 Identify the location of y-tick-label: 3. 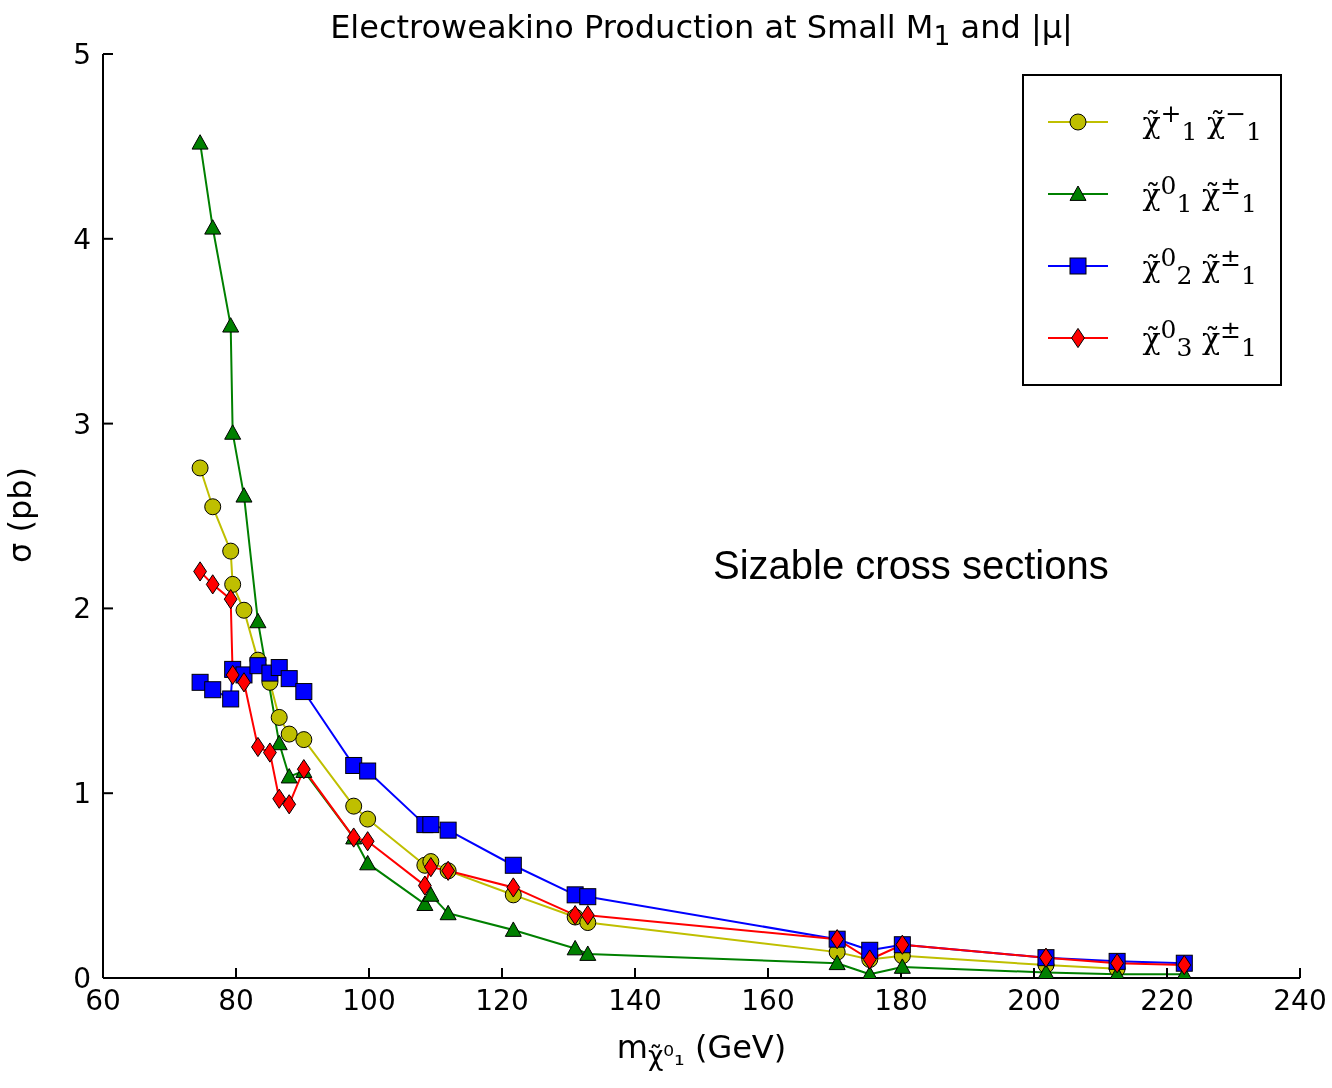
(82, 424).